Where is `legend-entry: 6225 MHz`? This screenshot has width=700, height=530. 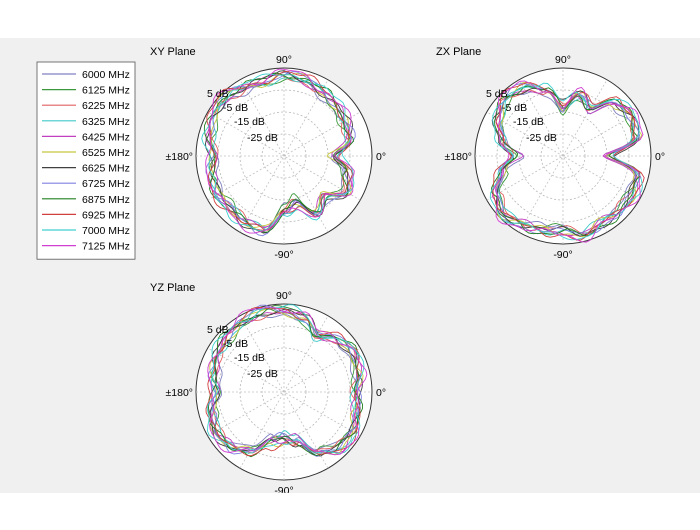
legend-entry: 6225 MHz is located at coordinates (86, 106).